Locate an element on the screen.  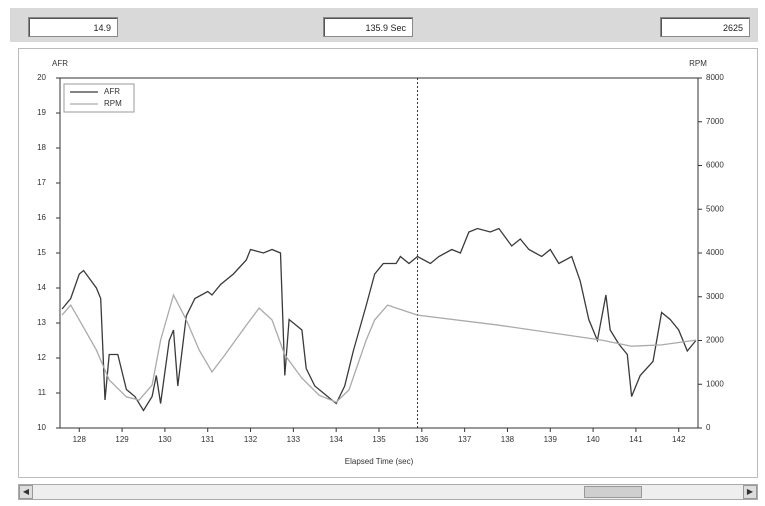
y2-tick-label: 4000 is located at coordinates (715, 252).